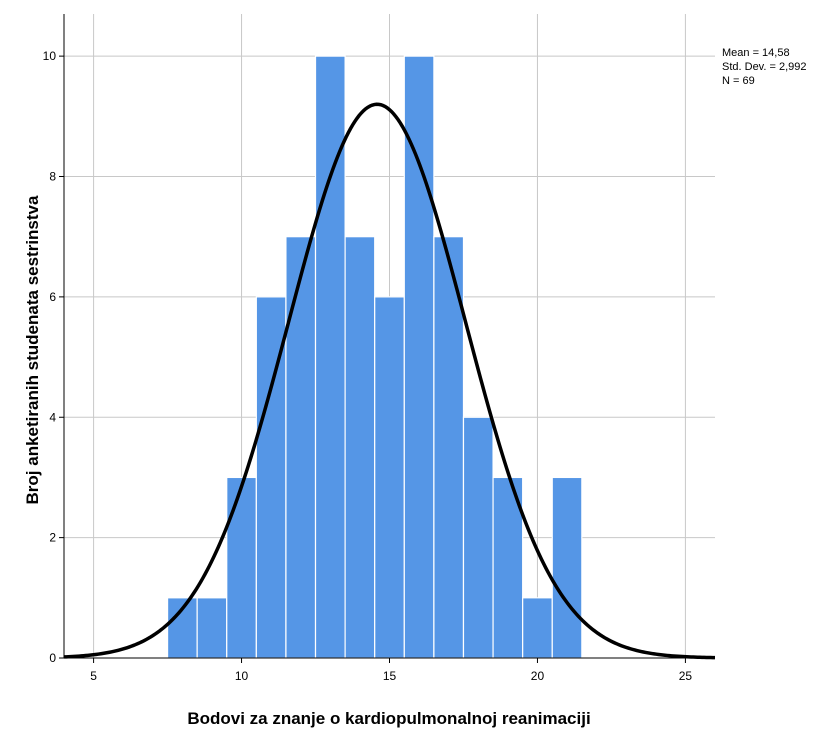 The width and height of the screenshot is (817, 733). I want to click on stats-std-dev: Std. Dev. = 2,992, so click(764, 67).